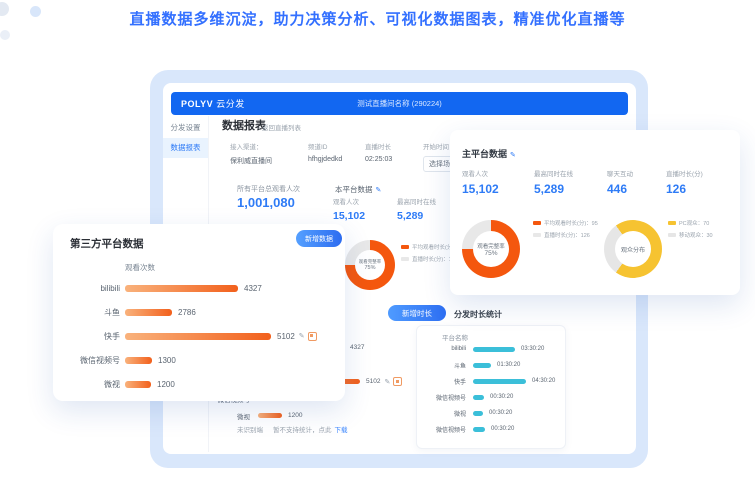 This screenshot has height=492, width=755. I want to click on stat-value: 446, so click(617, 189).